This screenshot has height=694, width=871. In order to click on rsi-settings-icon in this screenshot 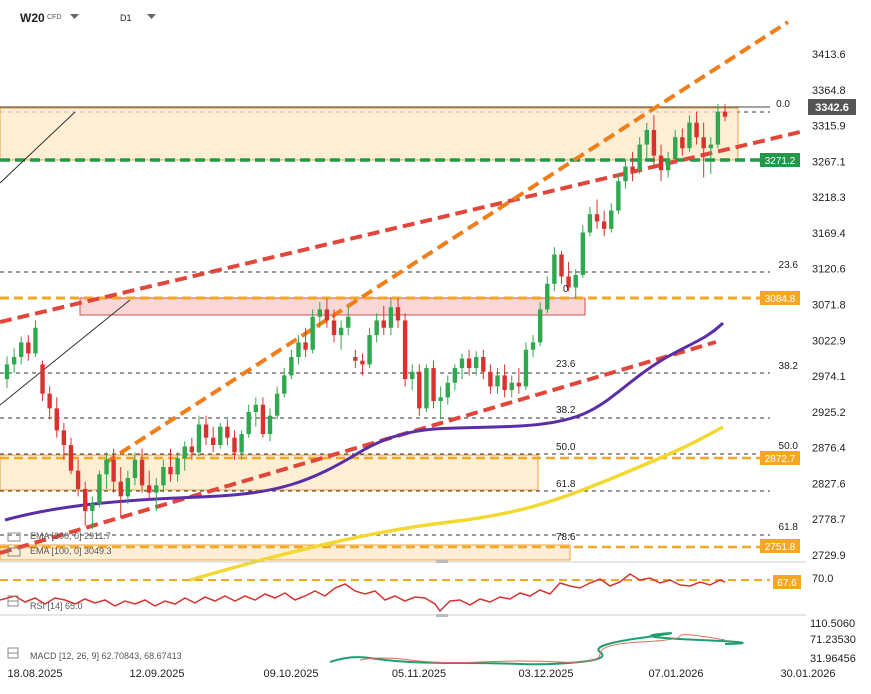, I will do `click(13, 601)`.